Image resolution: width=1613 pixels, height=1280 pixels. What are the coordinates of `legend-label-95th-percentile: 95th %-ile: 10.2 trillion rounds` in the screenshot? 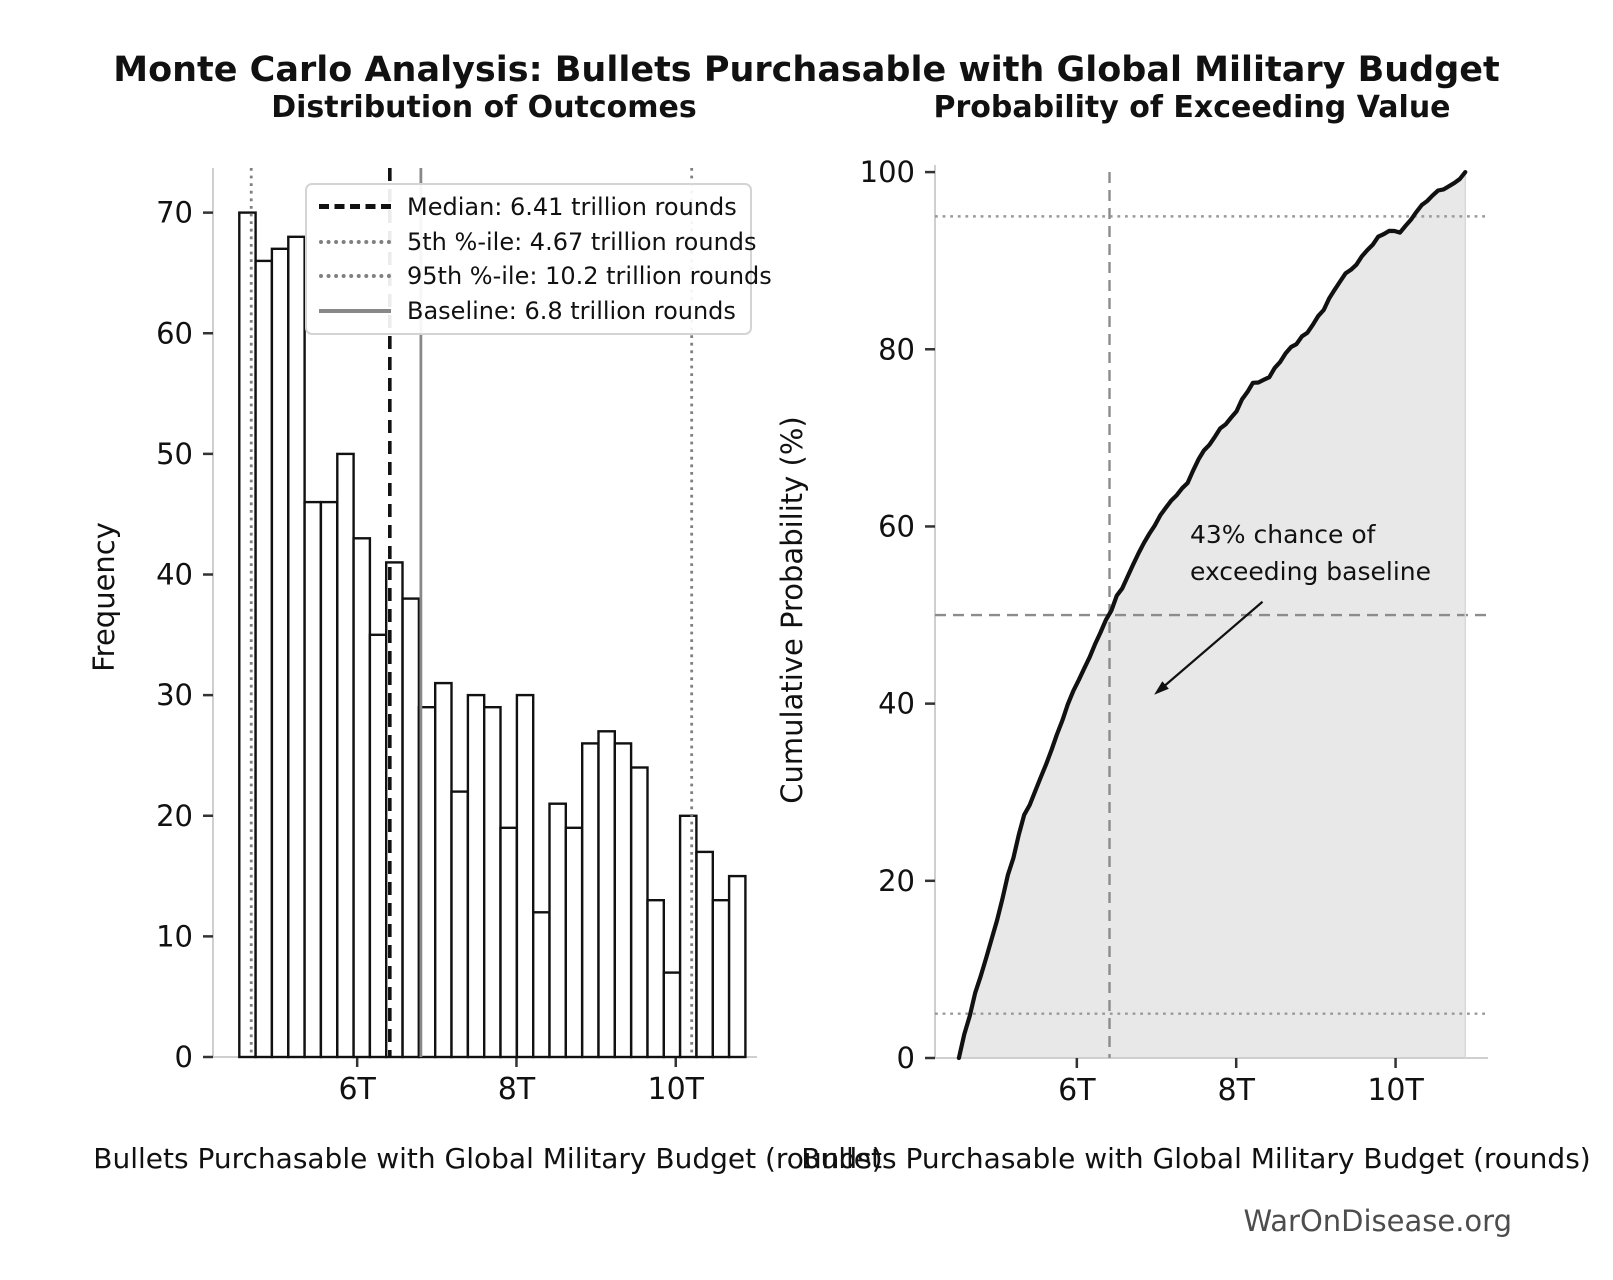 It's located at (589, 276).